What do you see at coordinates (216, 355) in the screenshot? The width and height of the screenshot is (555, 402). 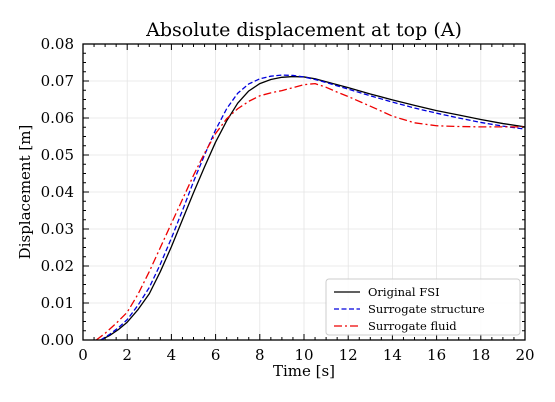 I see `x-tick-label: 6` at bounding box center [216, 355].